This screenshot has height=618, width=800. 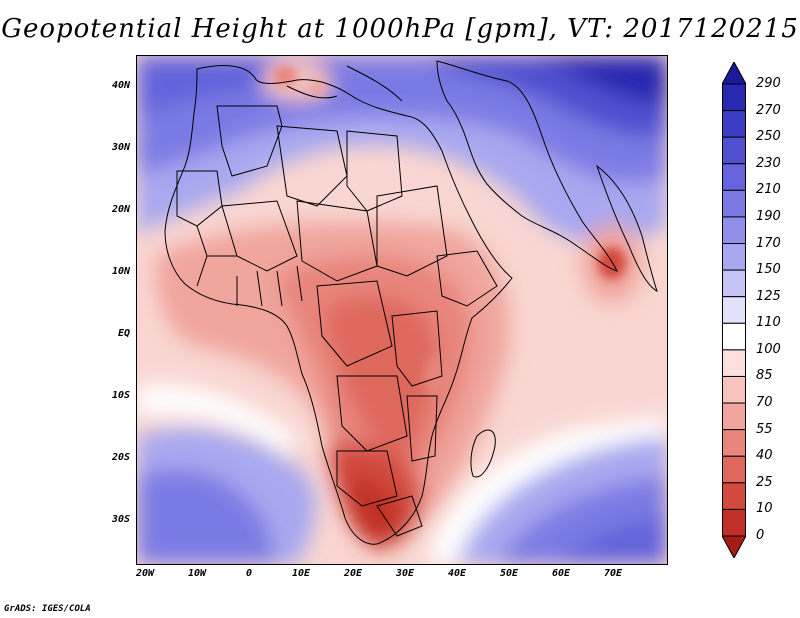 What do you see at coordinates (764, 429) in the screenshot?
I see `colorbar-label: 55` at bounding box center [764, 429].